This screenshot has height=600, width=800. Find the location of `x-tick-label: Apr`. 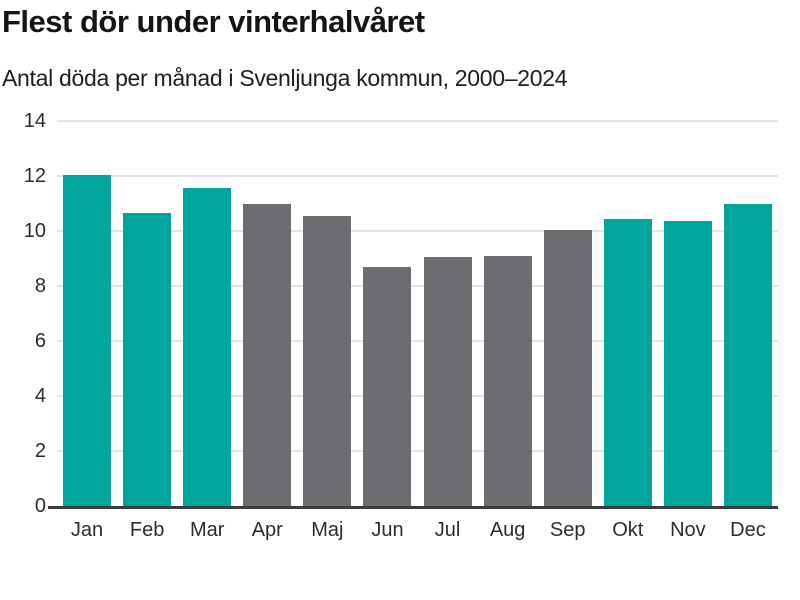

x-tick-label: Apr is located at coordinates (267, 530).